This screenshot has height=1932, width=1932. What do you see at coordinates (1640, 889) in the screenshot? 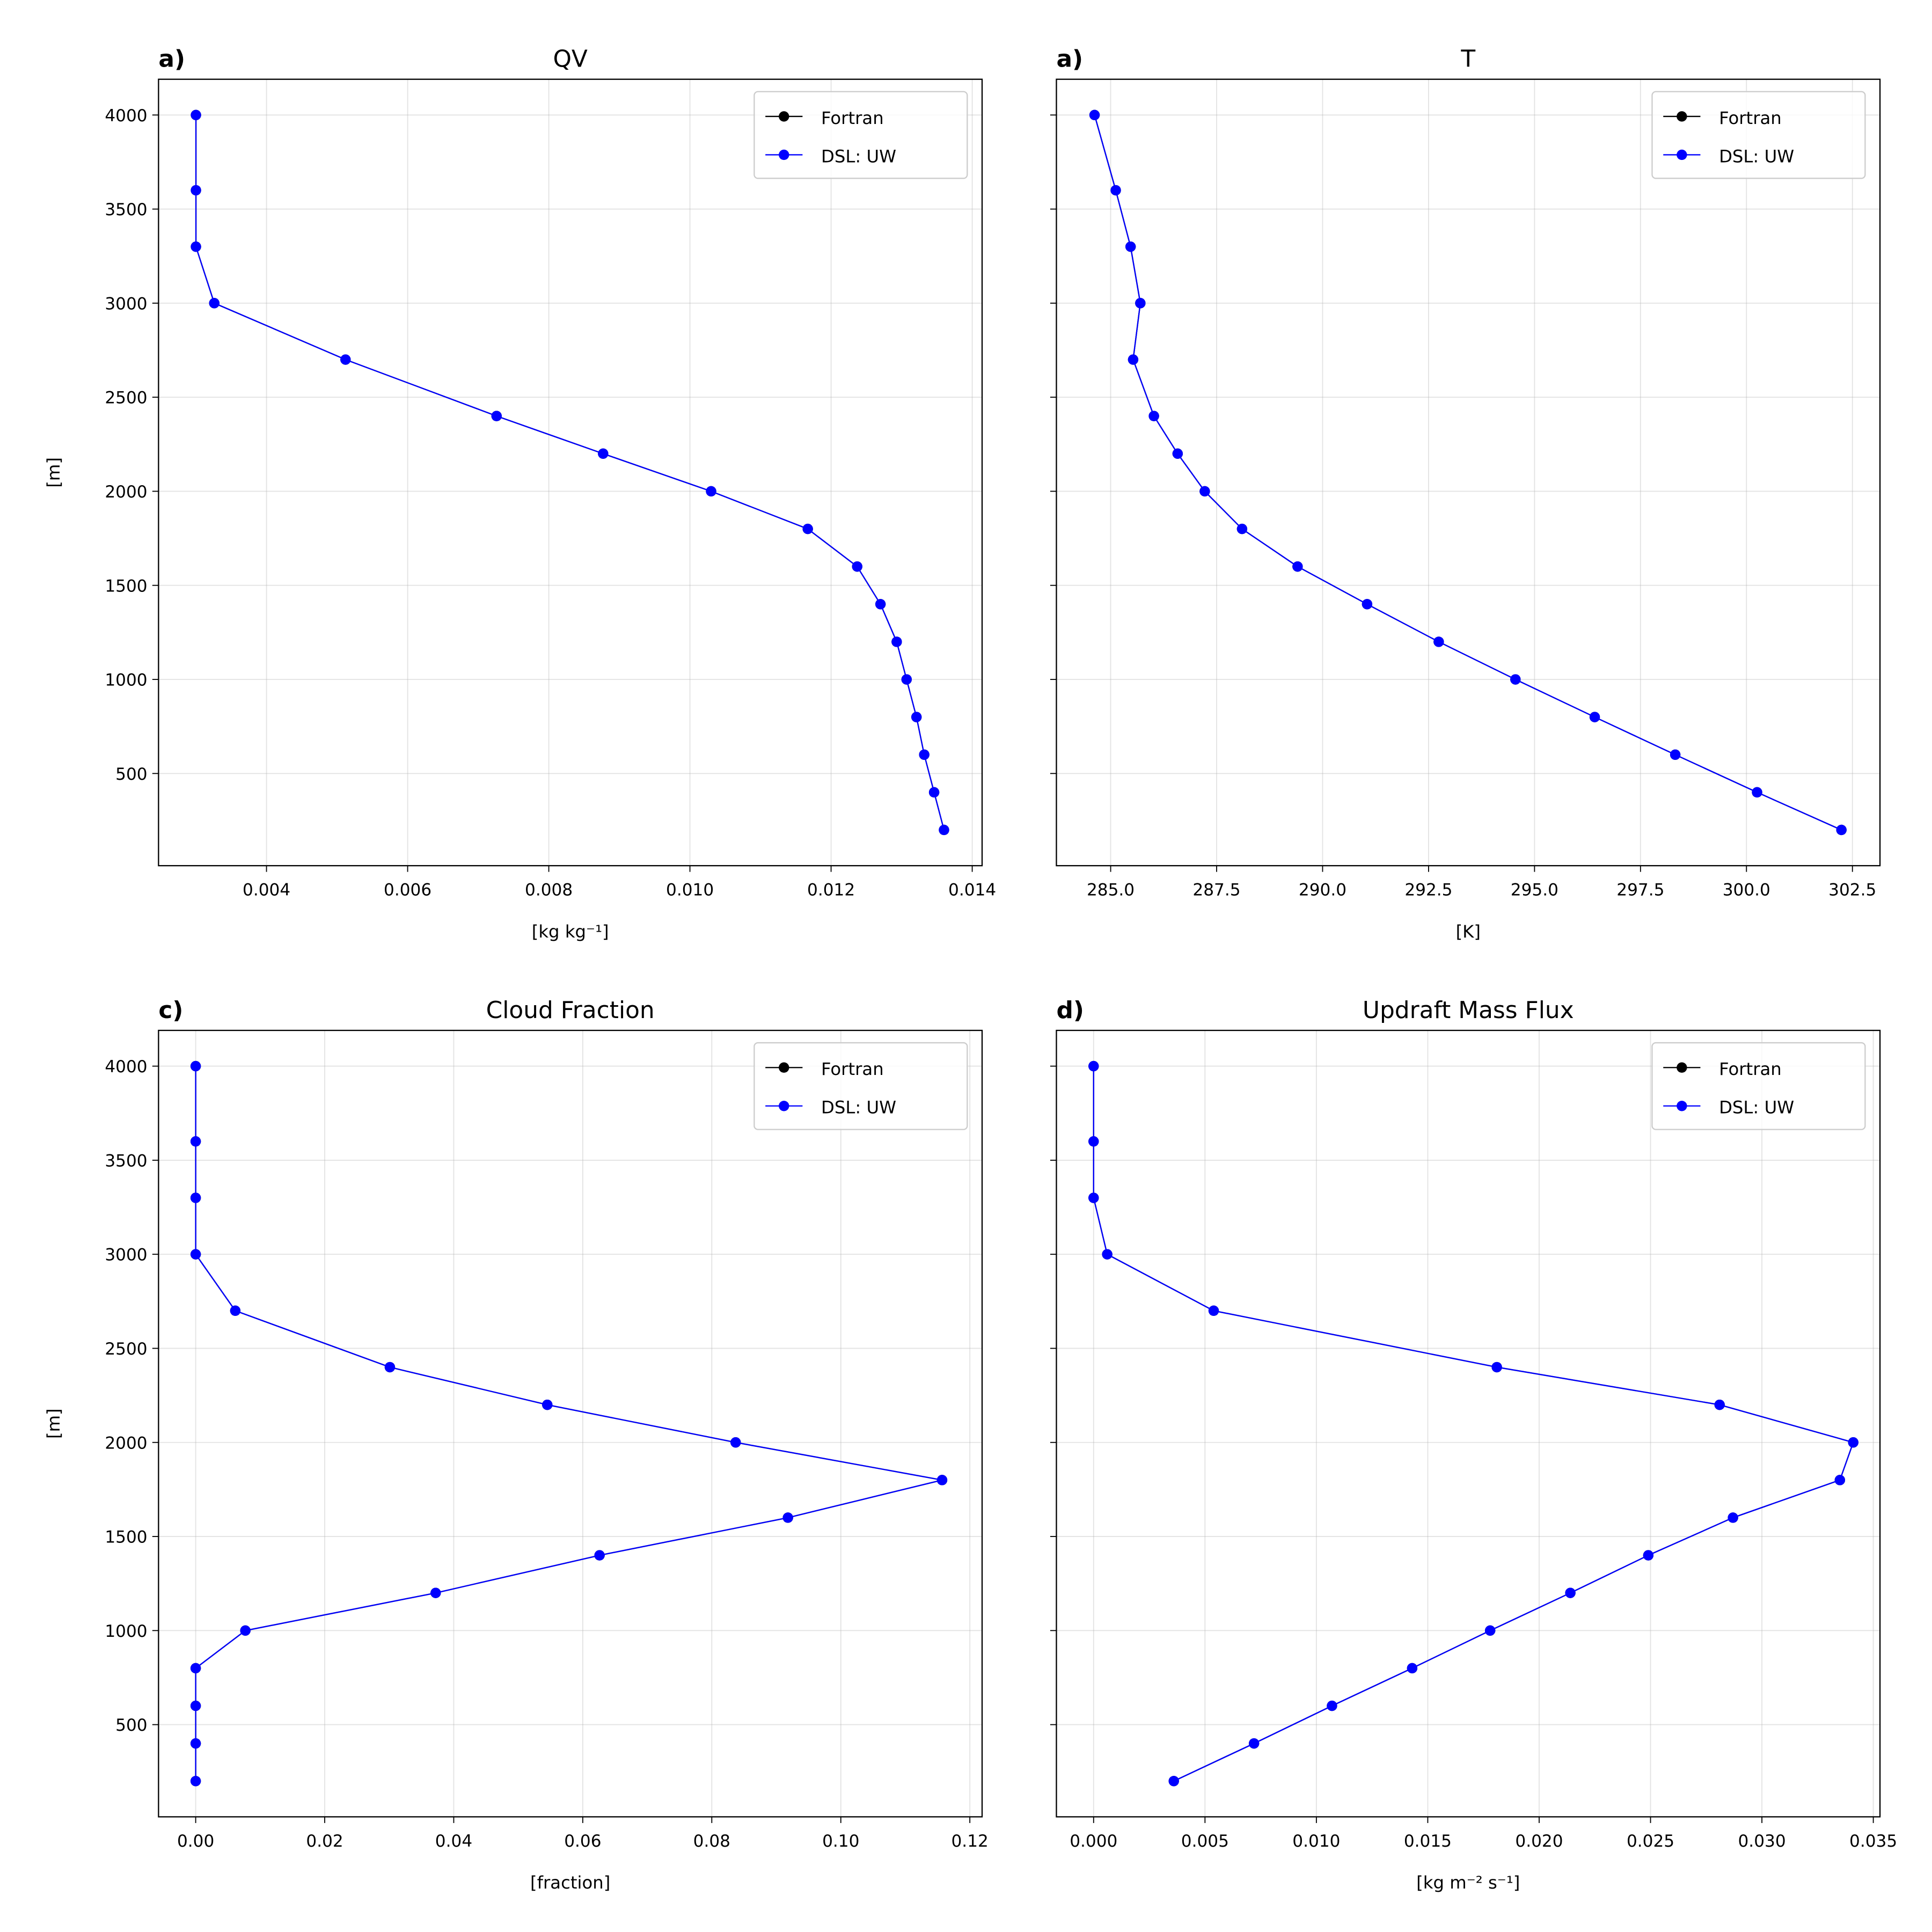
I see `x-tick-label: 297.5` at bounding box center [1640, 889].